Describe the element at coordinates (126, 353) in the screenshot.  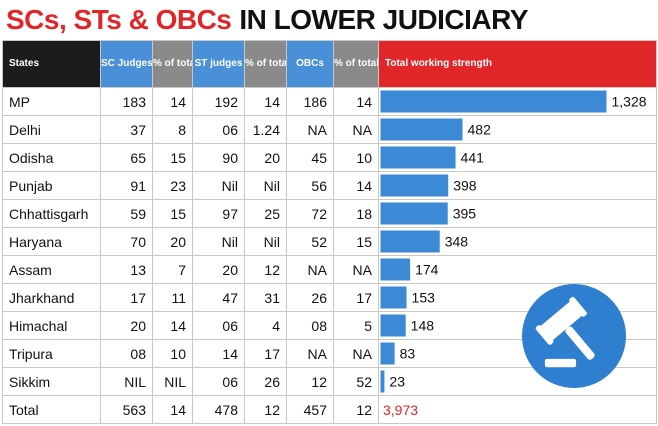
I see `cell-sc: 08` at that location.